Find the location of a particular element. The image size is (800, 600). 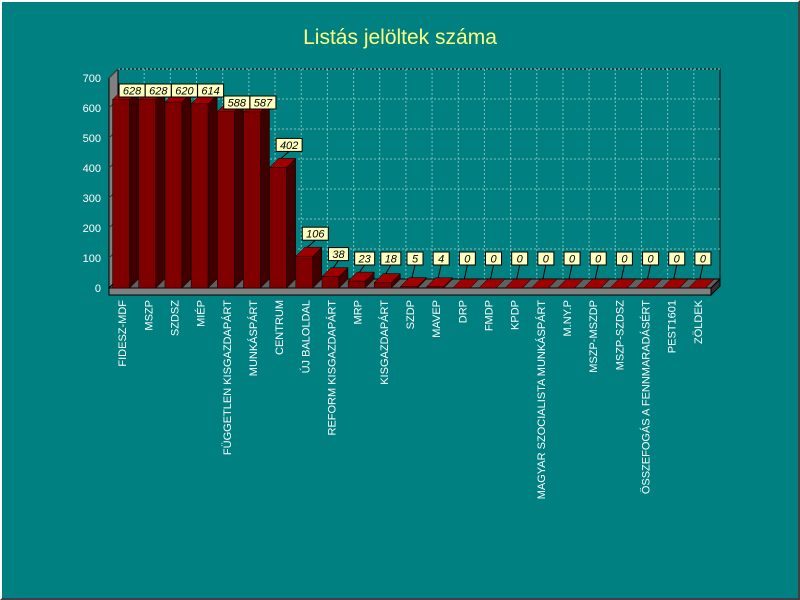

x-tick-label: MSZP-SZDSZ is located at coordinates (620, 335).